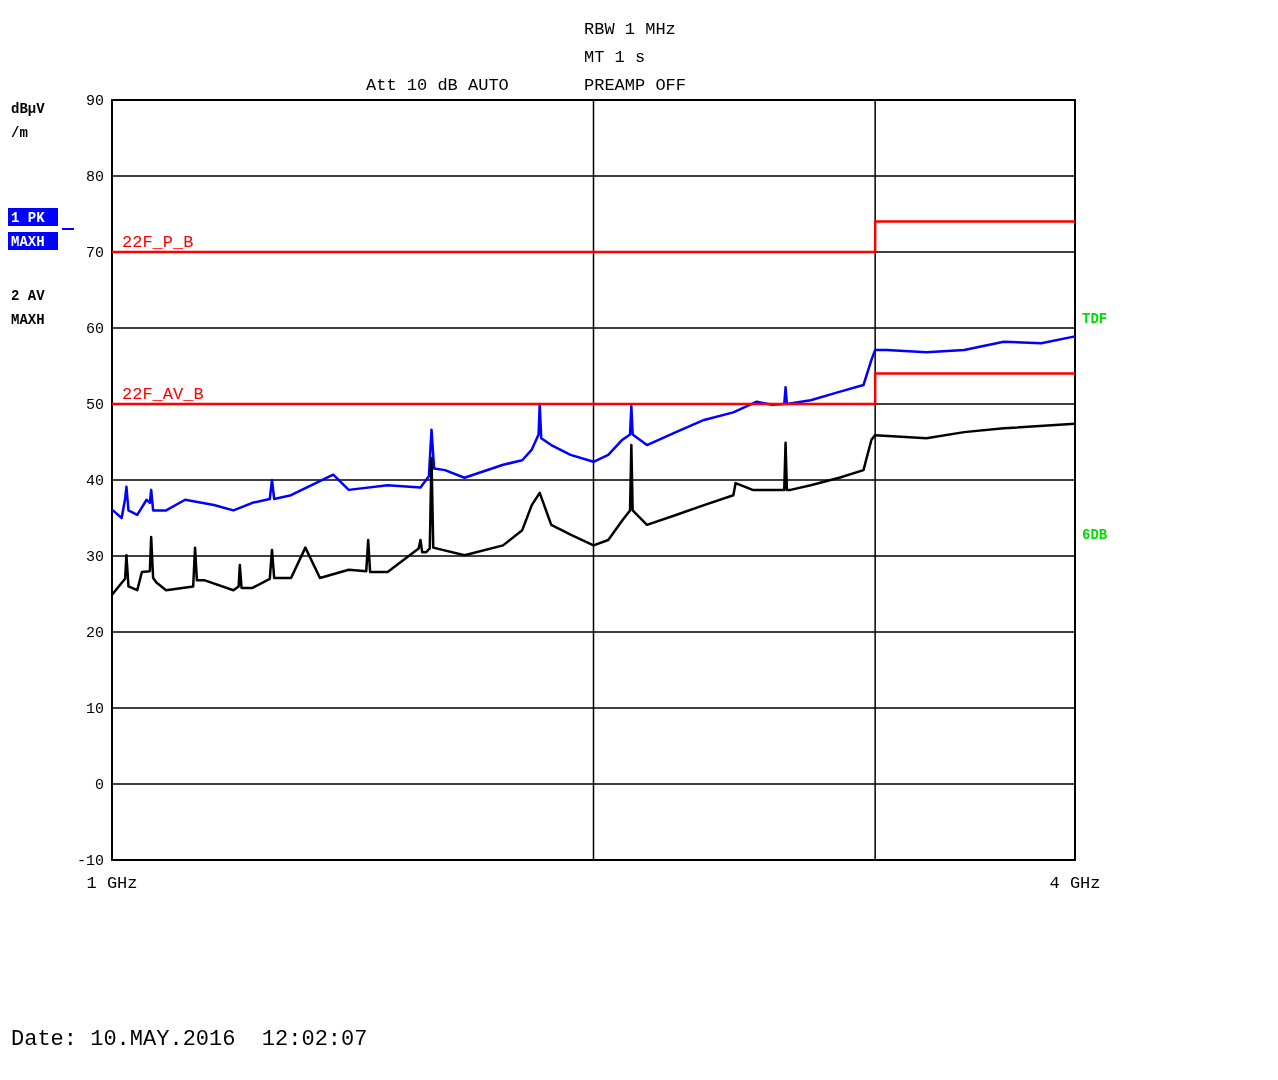  I want to click on x-tick-label: 1 GHz, so click(112, 883).